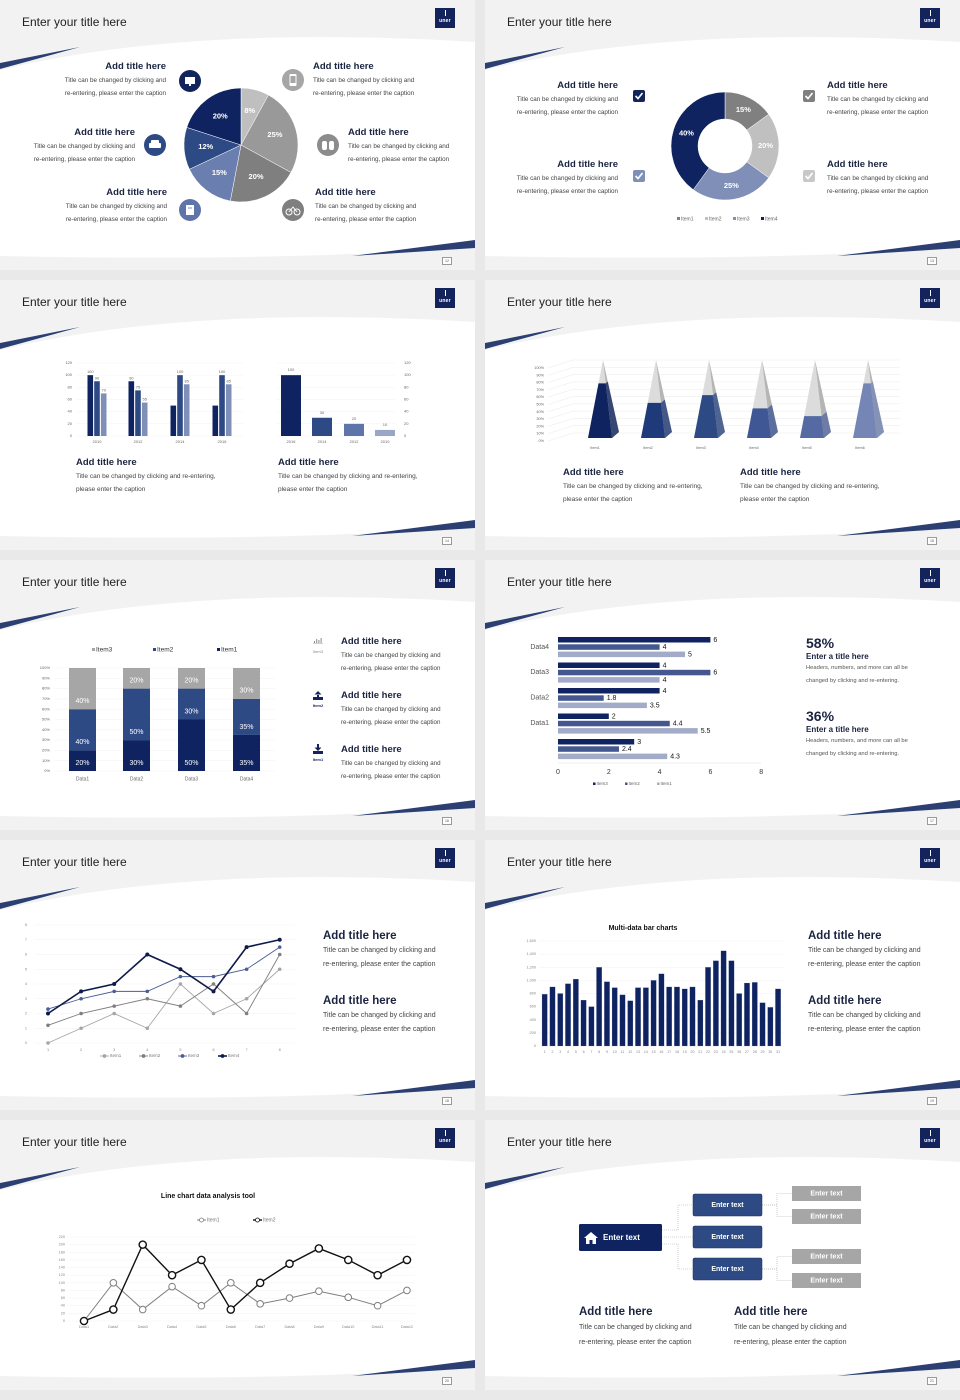  Describe the element at coordinates (615, 1052) in the screenshot. I see `x-tick-label: 10` at that location.